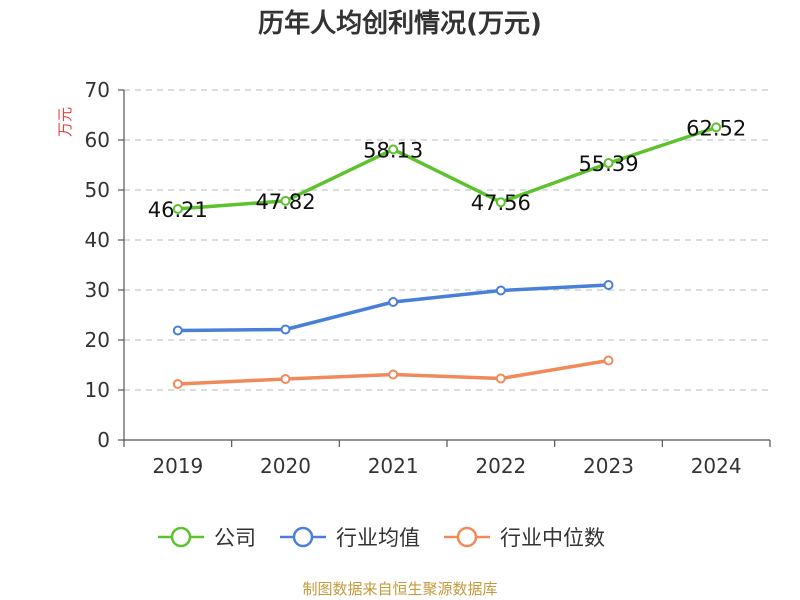 This screenshot has width=800, height=600. What do you see at coordinates (97, 140) in the screenshot?
I see `y-tick-label: 60` at bounding box center [97, 140].